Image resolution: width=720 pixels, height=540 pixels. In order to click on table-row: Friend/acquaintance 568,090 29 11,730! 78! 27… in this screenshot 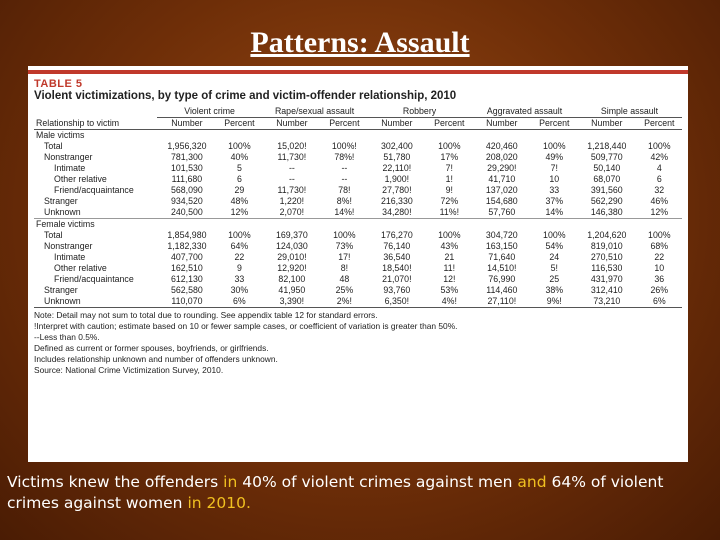, I will do `click(358, 190)`.